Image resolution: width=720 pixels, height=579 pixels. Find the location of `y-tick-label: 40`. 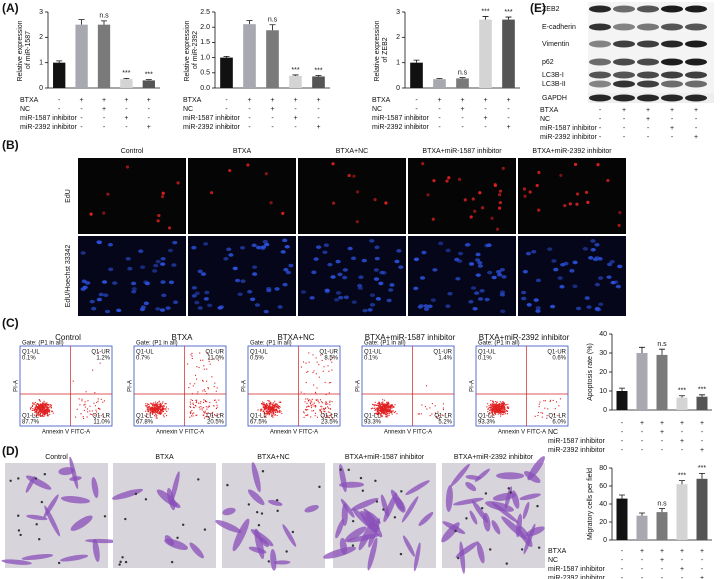

y-tick-label: 40 is located at coordinates (603, 504).